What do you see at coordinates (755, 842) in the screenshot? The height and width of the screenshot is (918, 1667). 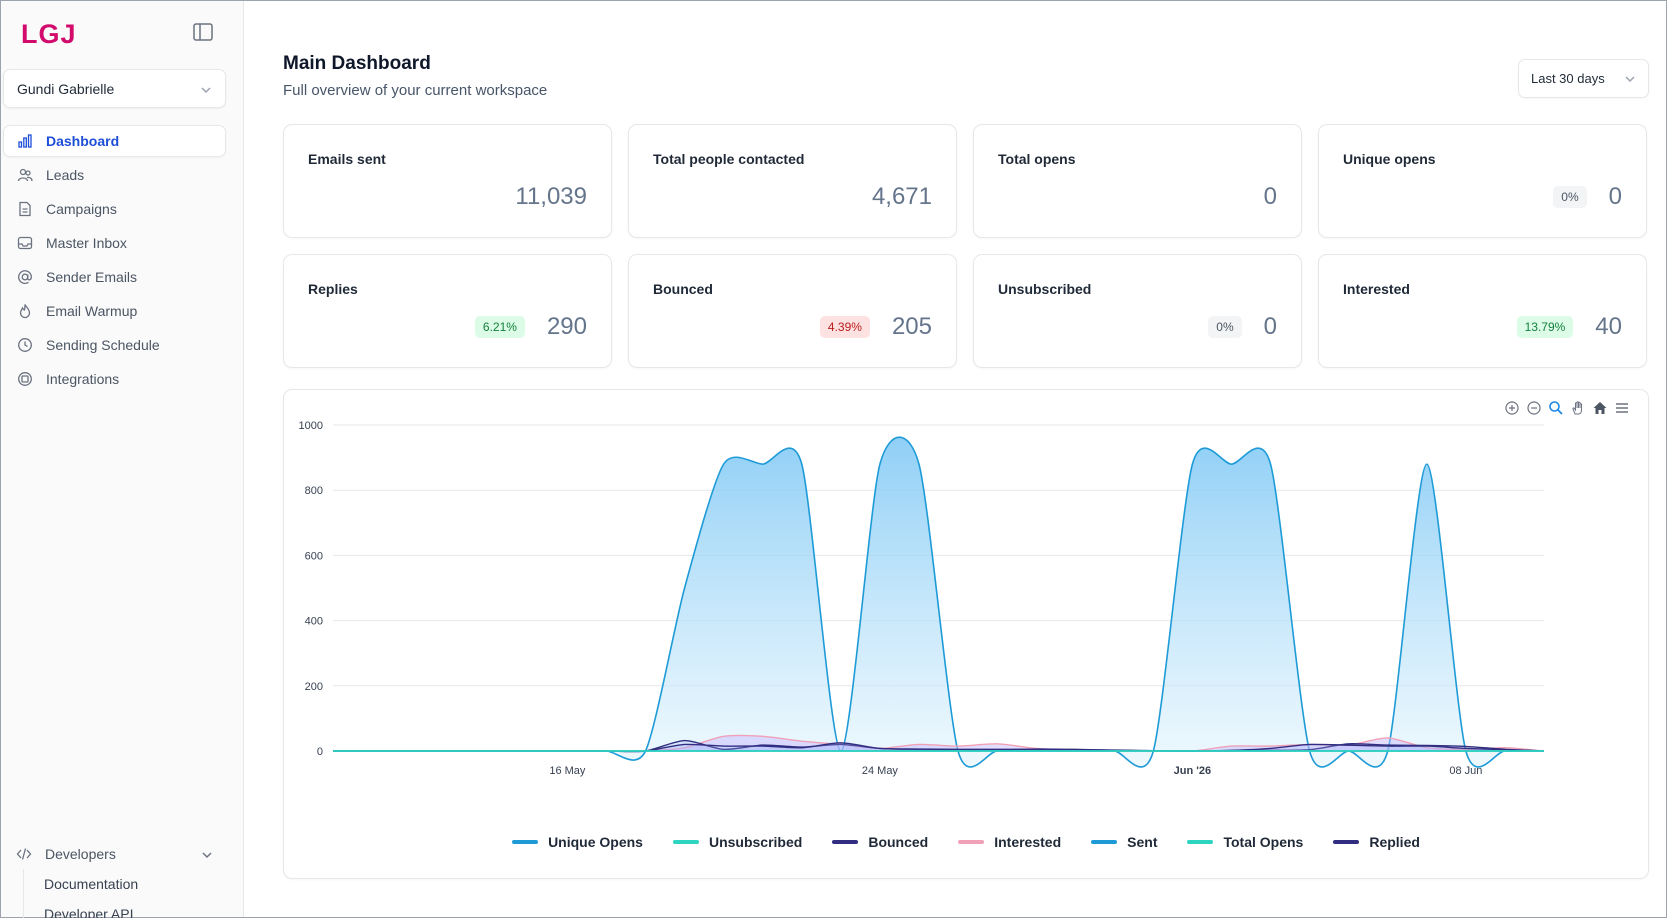 I see `legend-label: Unsubscribed` at bounding box center [755, 842].